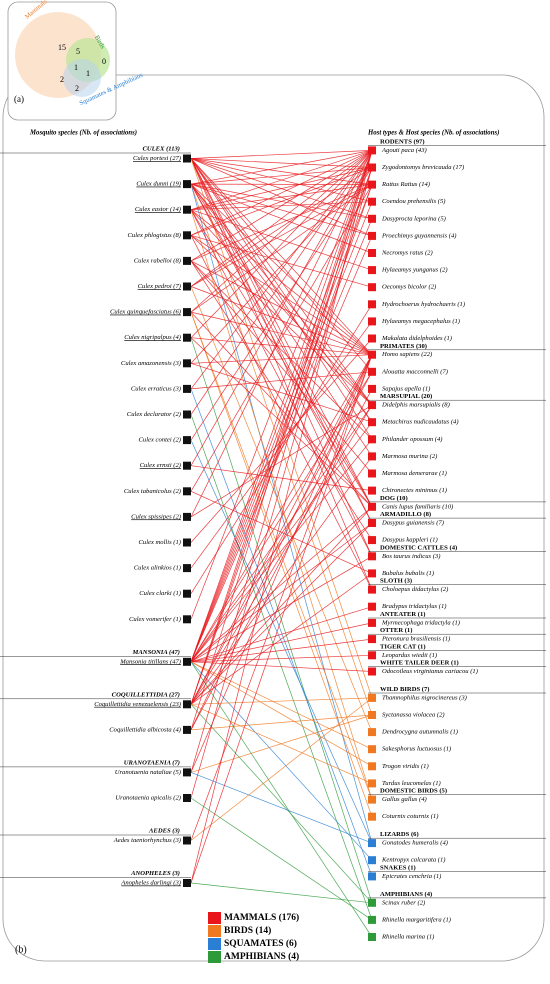 The height and width of the screenshot is (984, 550). I want to click on host-label: Philander opossum (4), so click(411, 439).